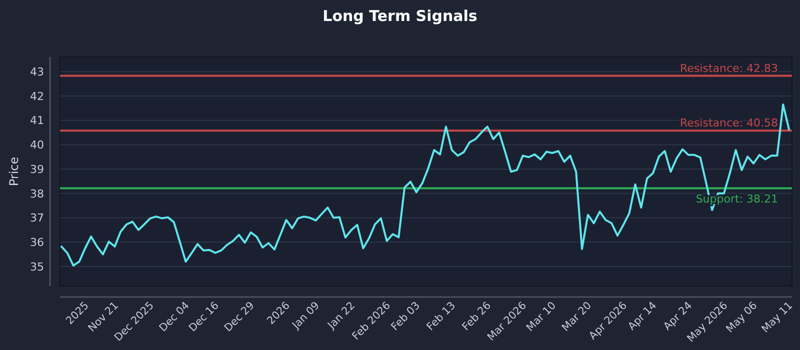  Describe the element at coordinates (37, 145) in the screenshot. I see `y-tick-label: 40` at that location.